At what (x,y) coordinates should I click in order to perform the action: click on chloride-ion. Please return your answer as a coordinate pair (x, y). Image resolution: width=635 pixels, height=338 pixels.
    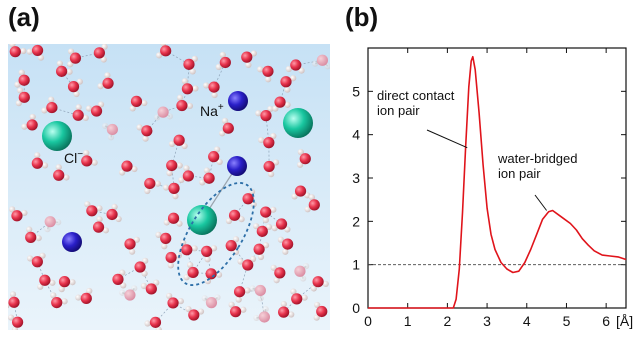
    Looking at the image, I should click on (57, 136).